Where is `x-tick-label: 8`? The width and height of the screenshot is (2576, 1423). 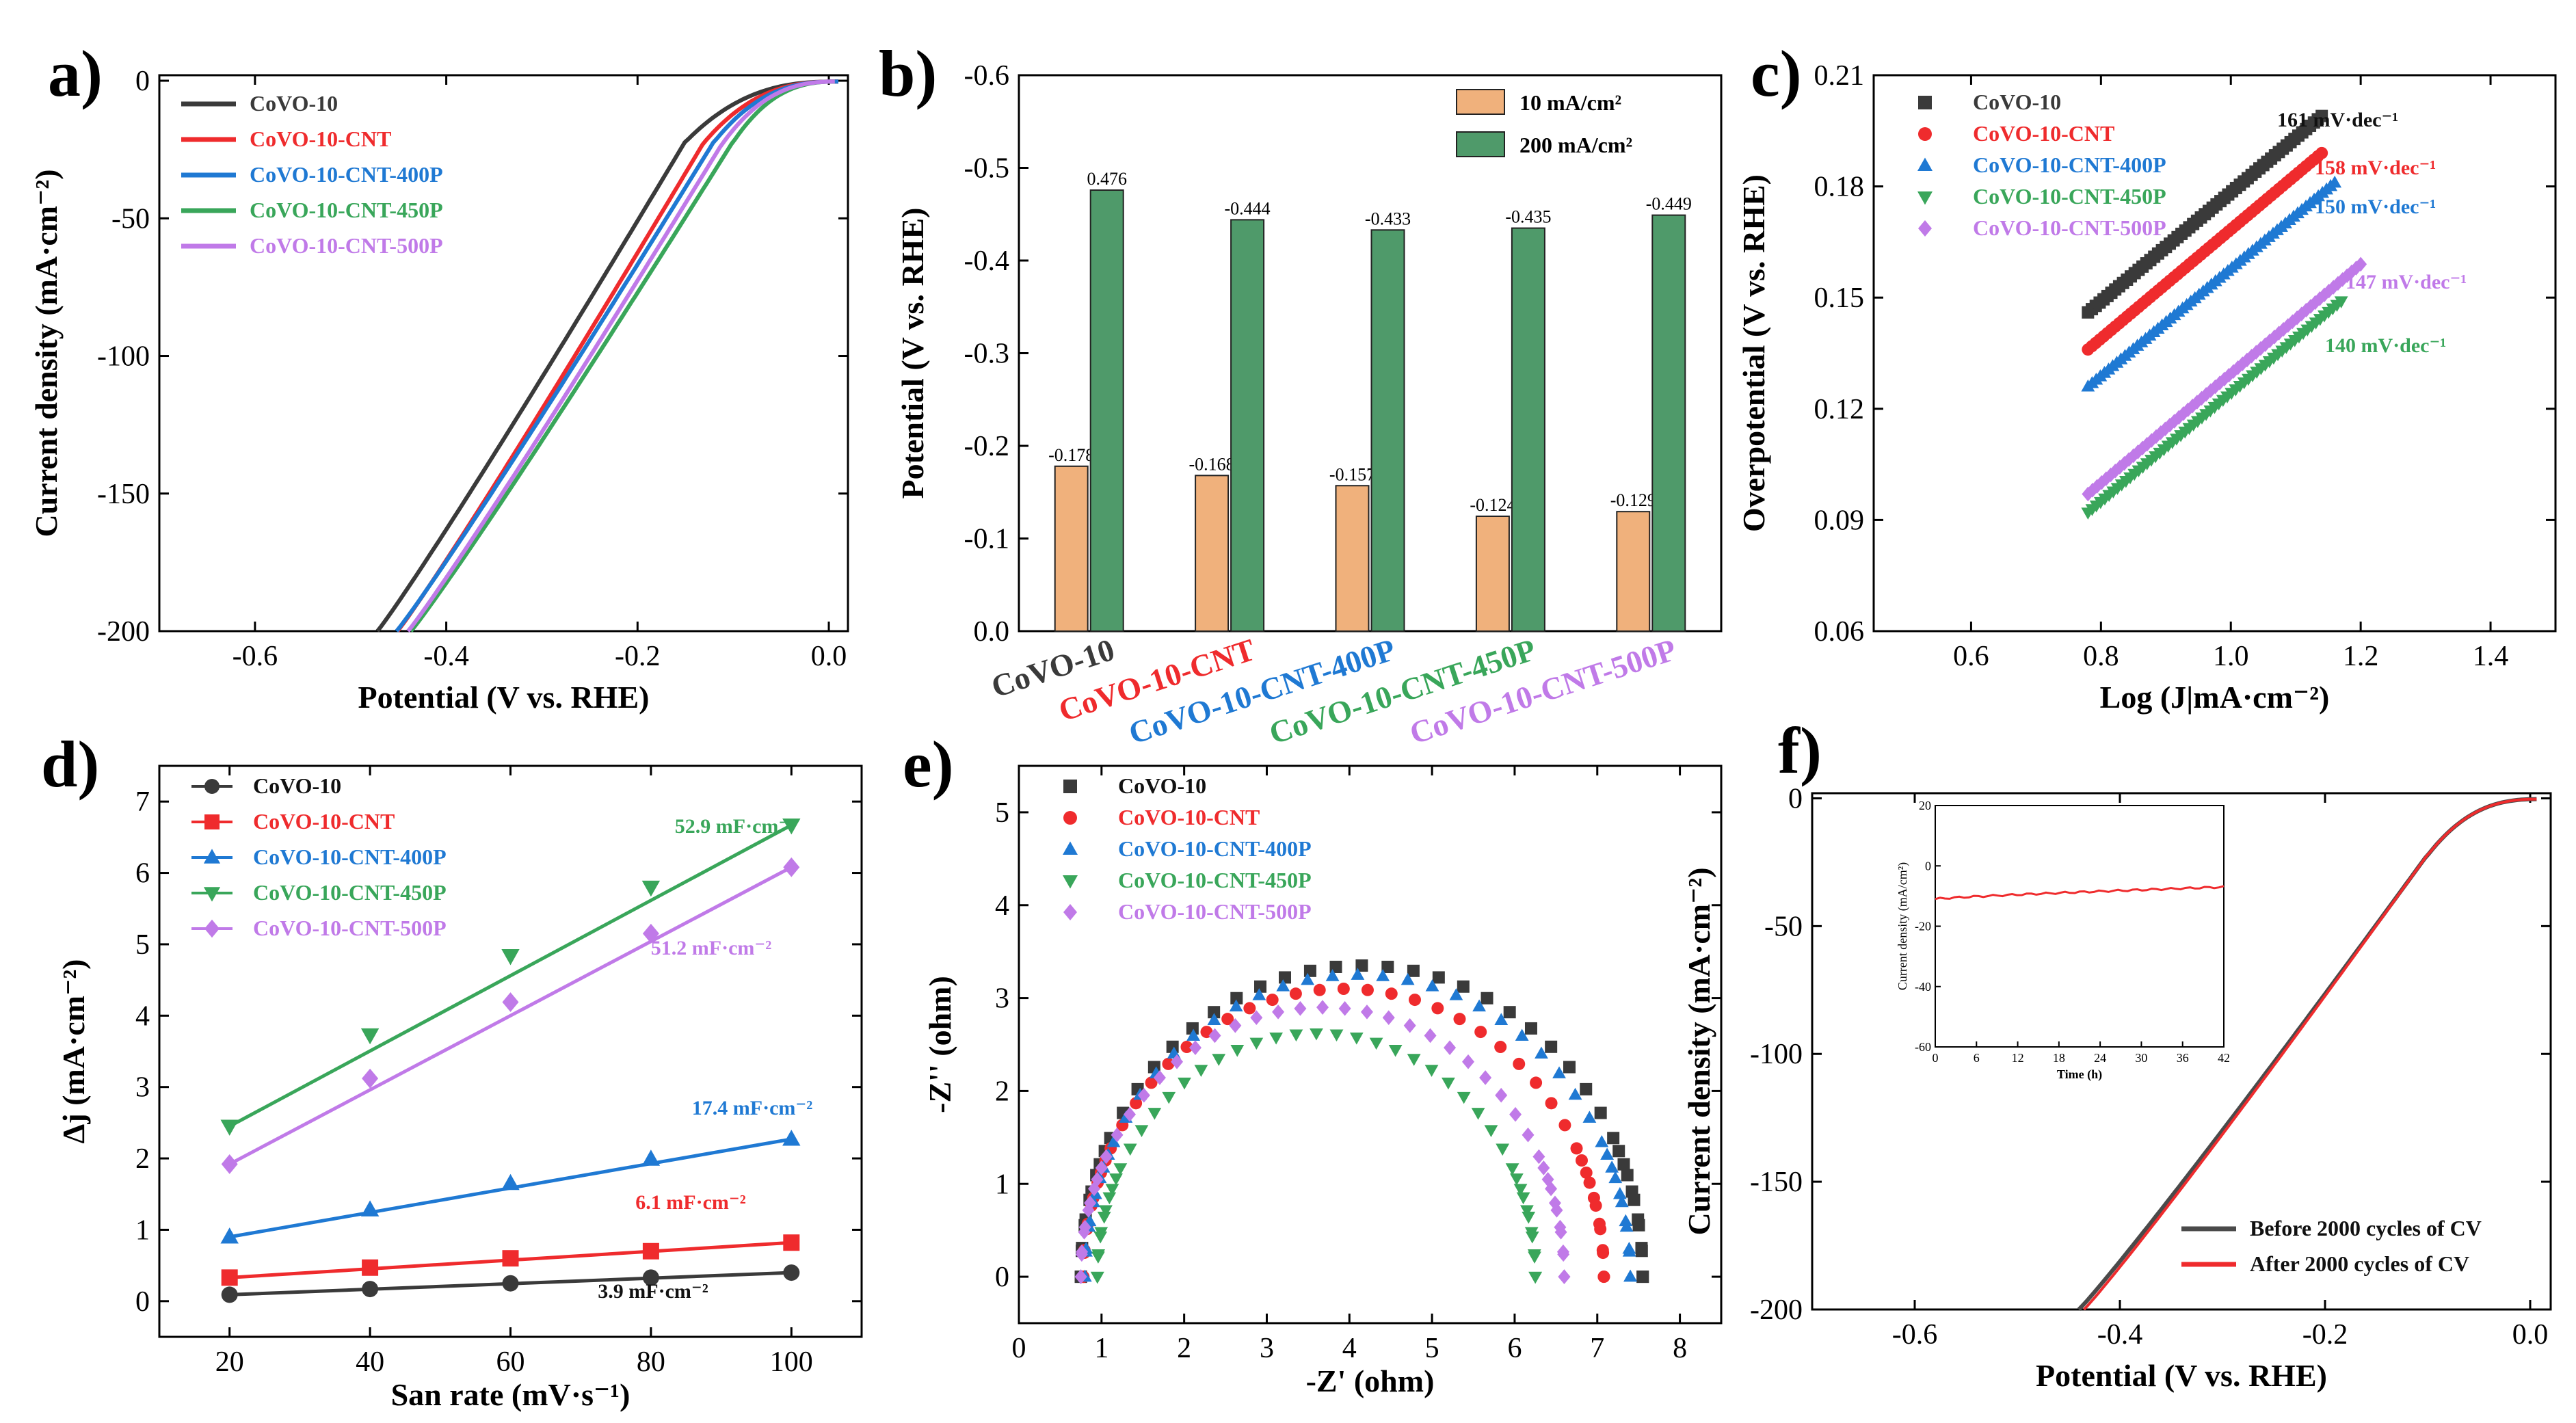 x-tick-label: 8 is located at coordinates (1680, 1348).